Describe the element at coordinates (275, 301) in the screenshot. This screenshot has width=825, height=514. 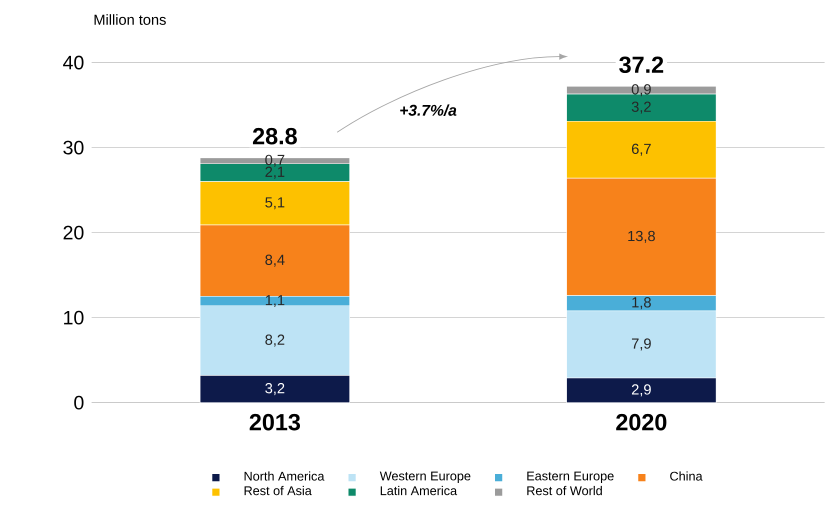
I see `data-label: 1,1` at that location.